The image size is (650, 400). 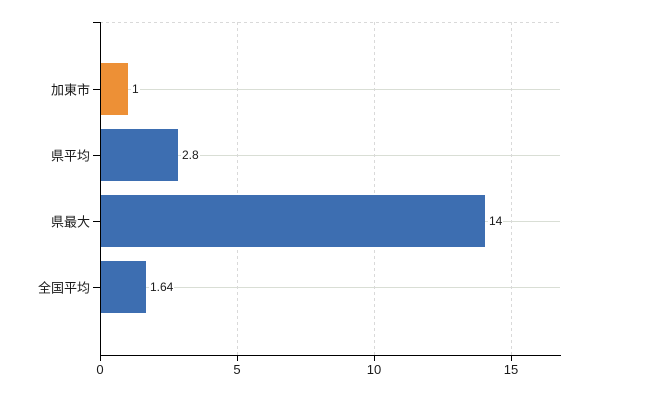 I want to click on x-tick-label: 0, so click(x=100, y=369).